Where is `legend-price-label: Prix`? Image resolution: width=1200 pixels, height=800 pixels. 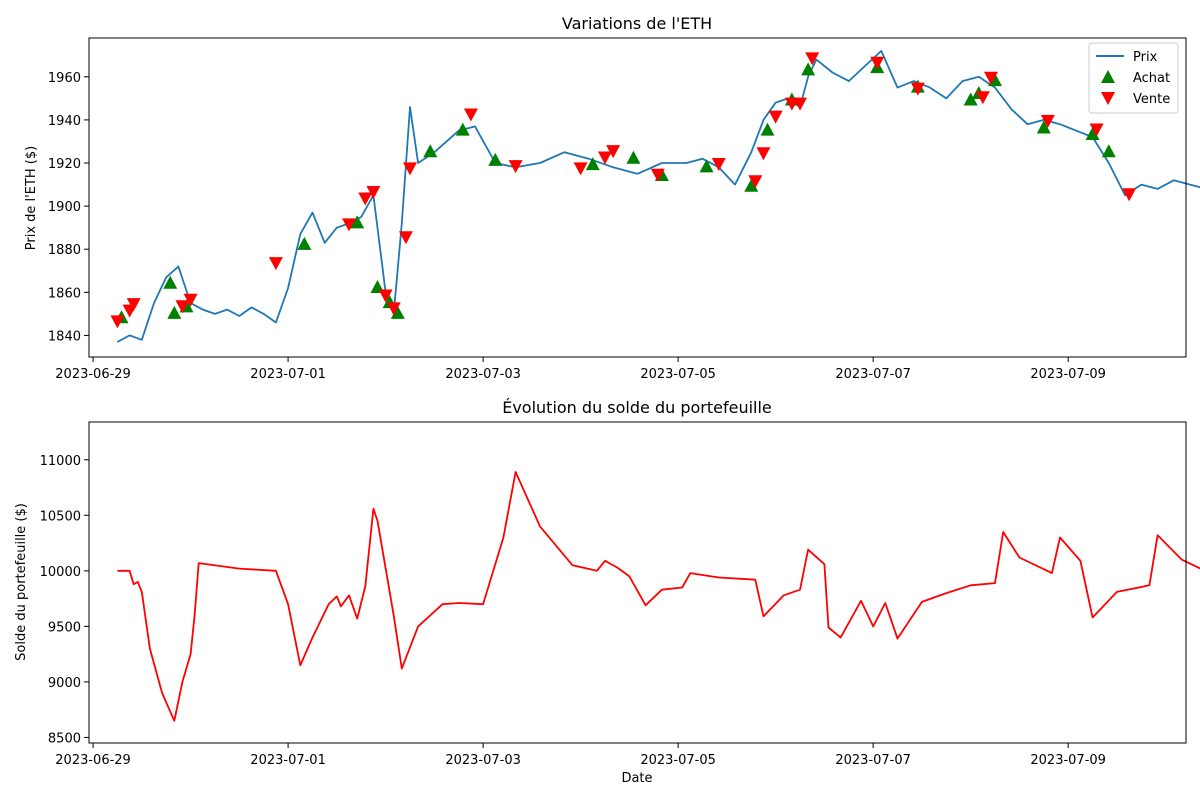
legend-price-label: Prix is located at coordinates (1145, 57).